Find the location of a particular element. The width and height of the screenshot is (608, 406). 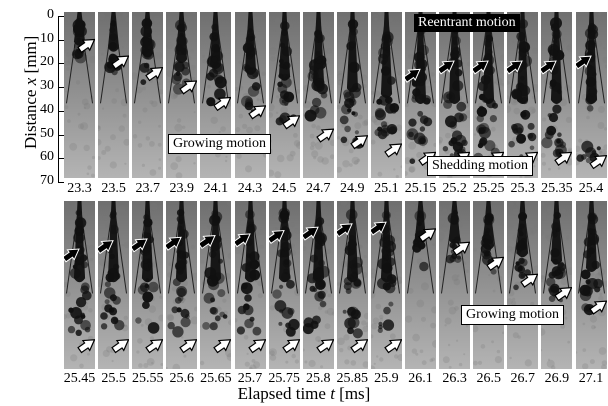

y-tick-label: 0 is located at coordinates (50, 14).